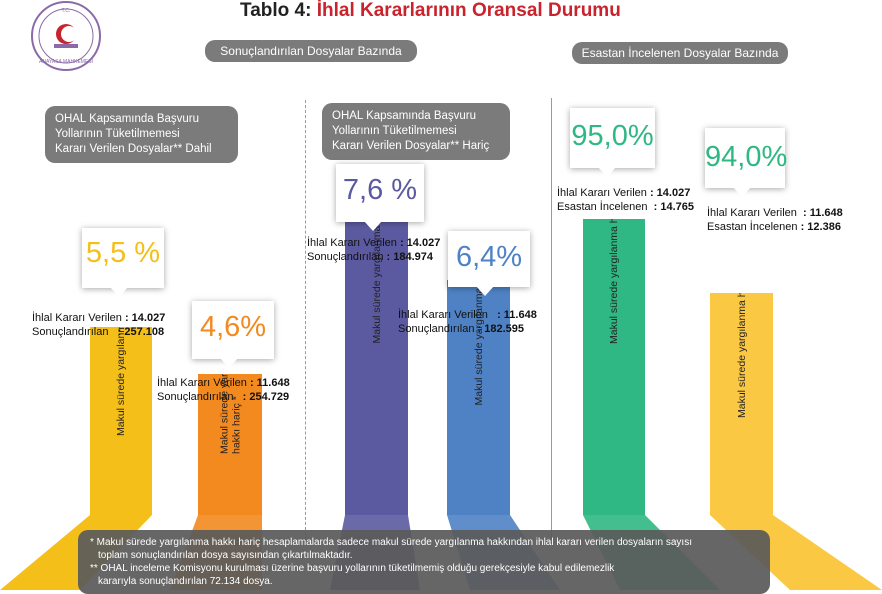  I want to click on left-section-header: Sonuçlandırılan Dosyalar Bazında, so click(311, 51).